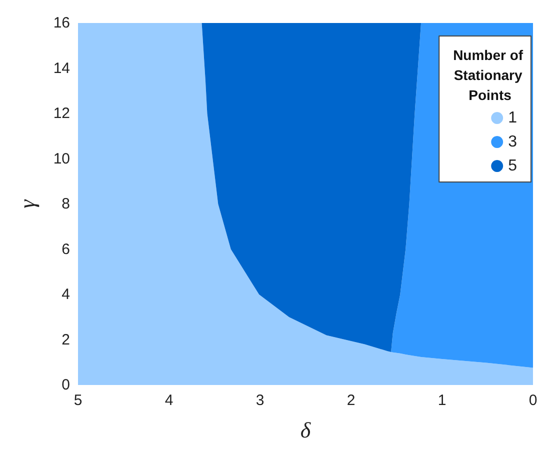  Describe the element at coordinates (61, 68) in the screenshot. I see `y-tick-label: 14` at that location.